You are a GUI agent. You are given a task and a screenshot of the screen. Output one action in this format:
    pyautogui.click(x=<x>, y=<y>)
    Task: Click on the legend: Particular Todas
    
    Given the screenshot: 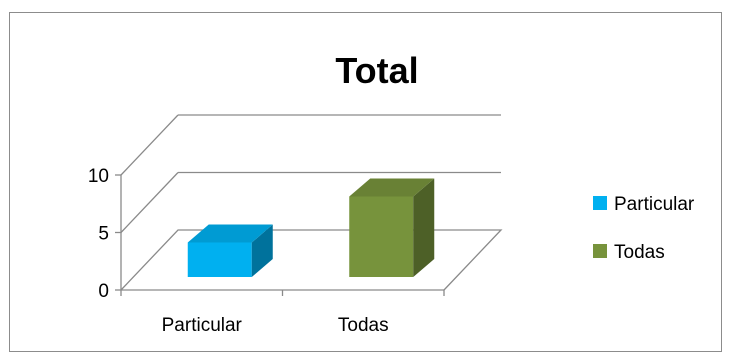 What is the action you would take?
    pyautogui.click(x=644, y=228)
    